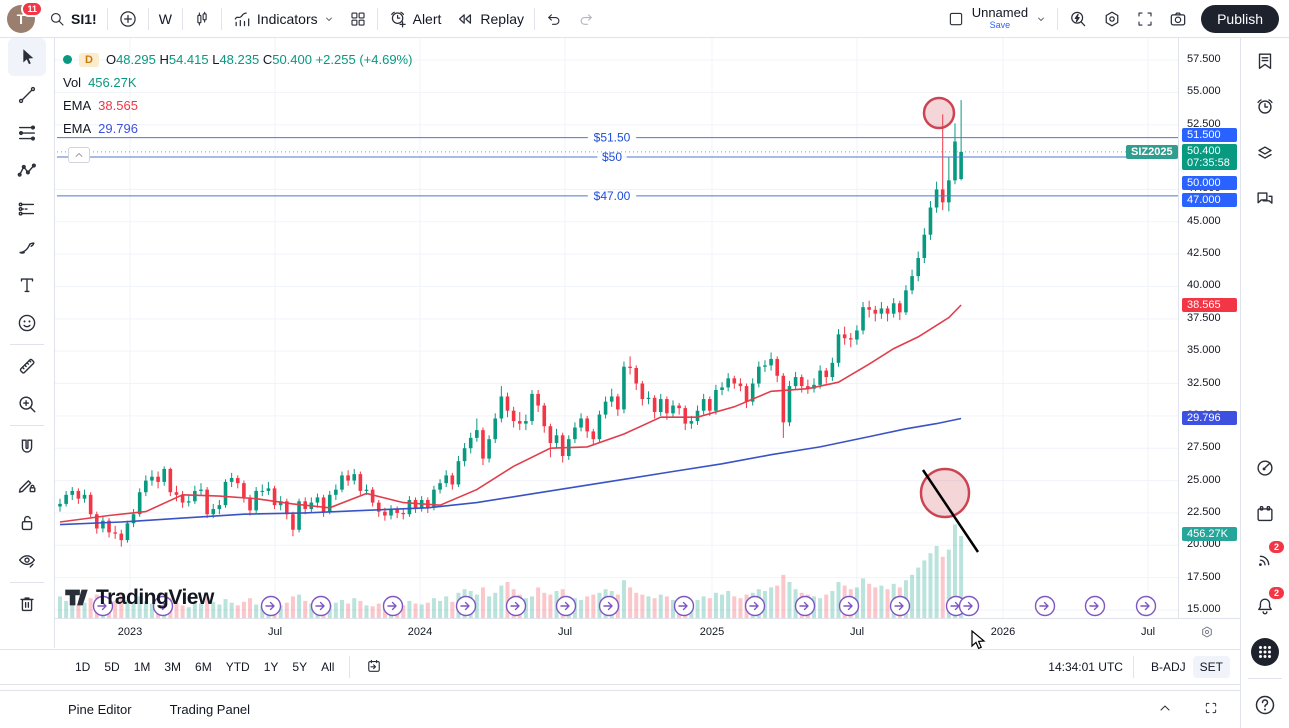  Describe the element at coordinates (27, 447) in the screenshot. I see `tool-magnet` at that location.